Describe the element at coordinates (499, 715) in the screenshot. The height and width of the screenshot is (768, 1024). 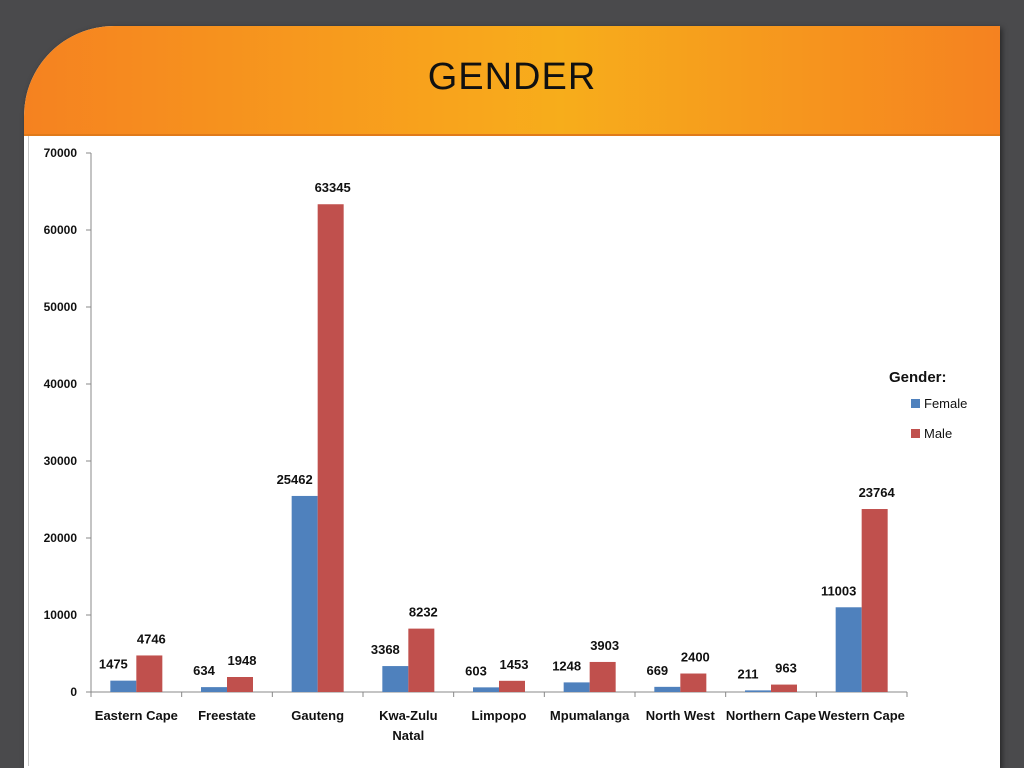
I see `x-tick-label: Limpopo` at that location.